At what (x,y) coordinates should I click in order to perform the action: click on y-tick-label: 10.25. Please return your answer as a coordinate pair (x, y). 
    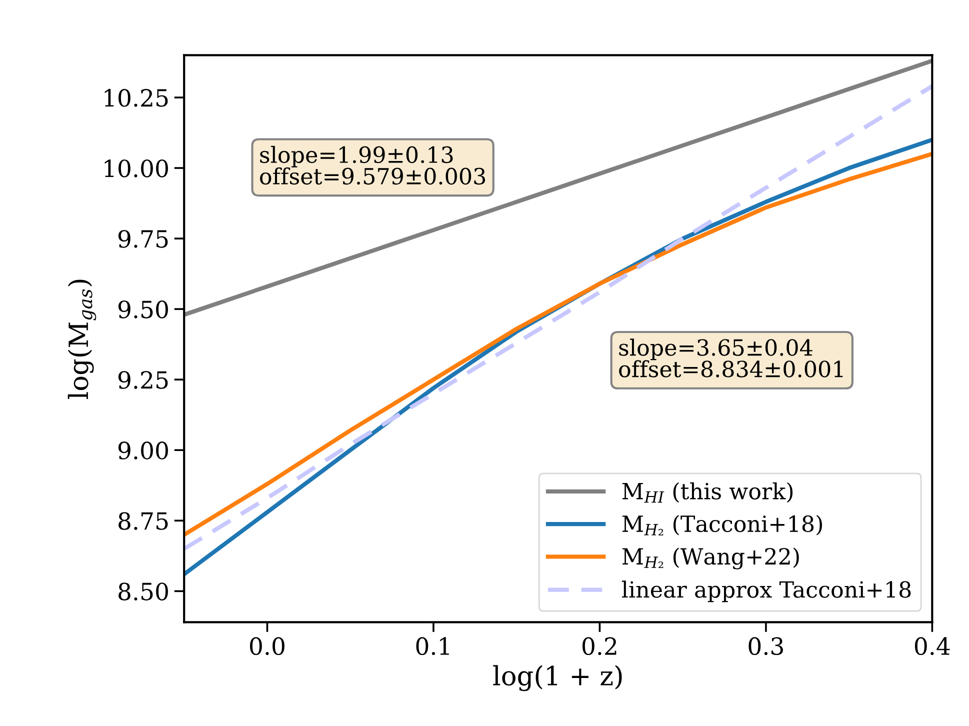
    Looking at the image, I should click on (136, 97).